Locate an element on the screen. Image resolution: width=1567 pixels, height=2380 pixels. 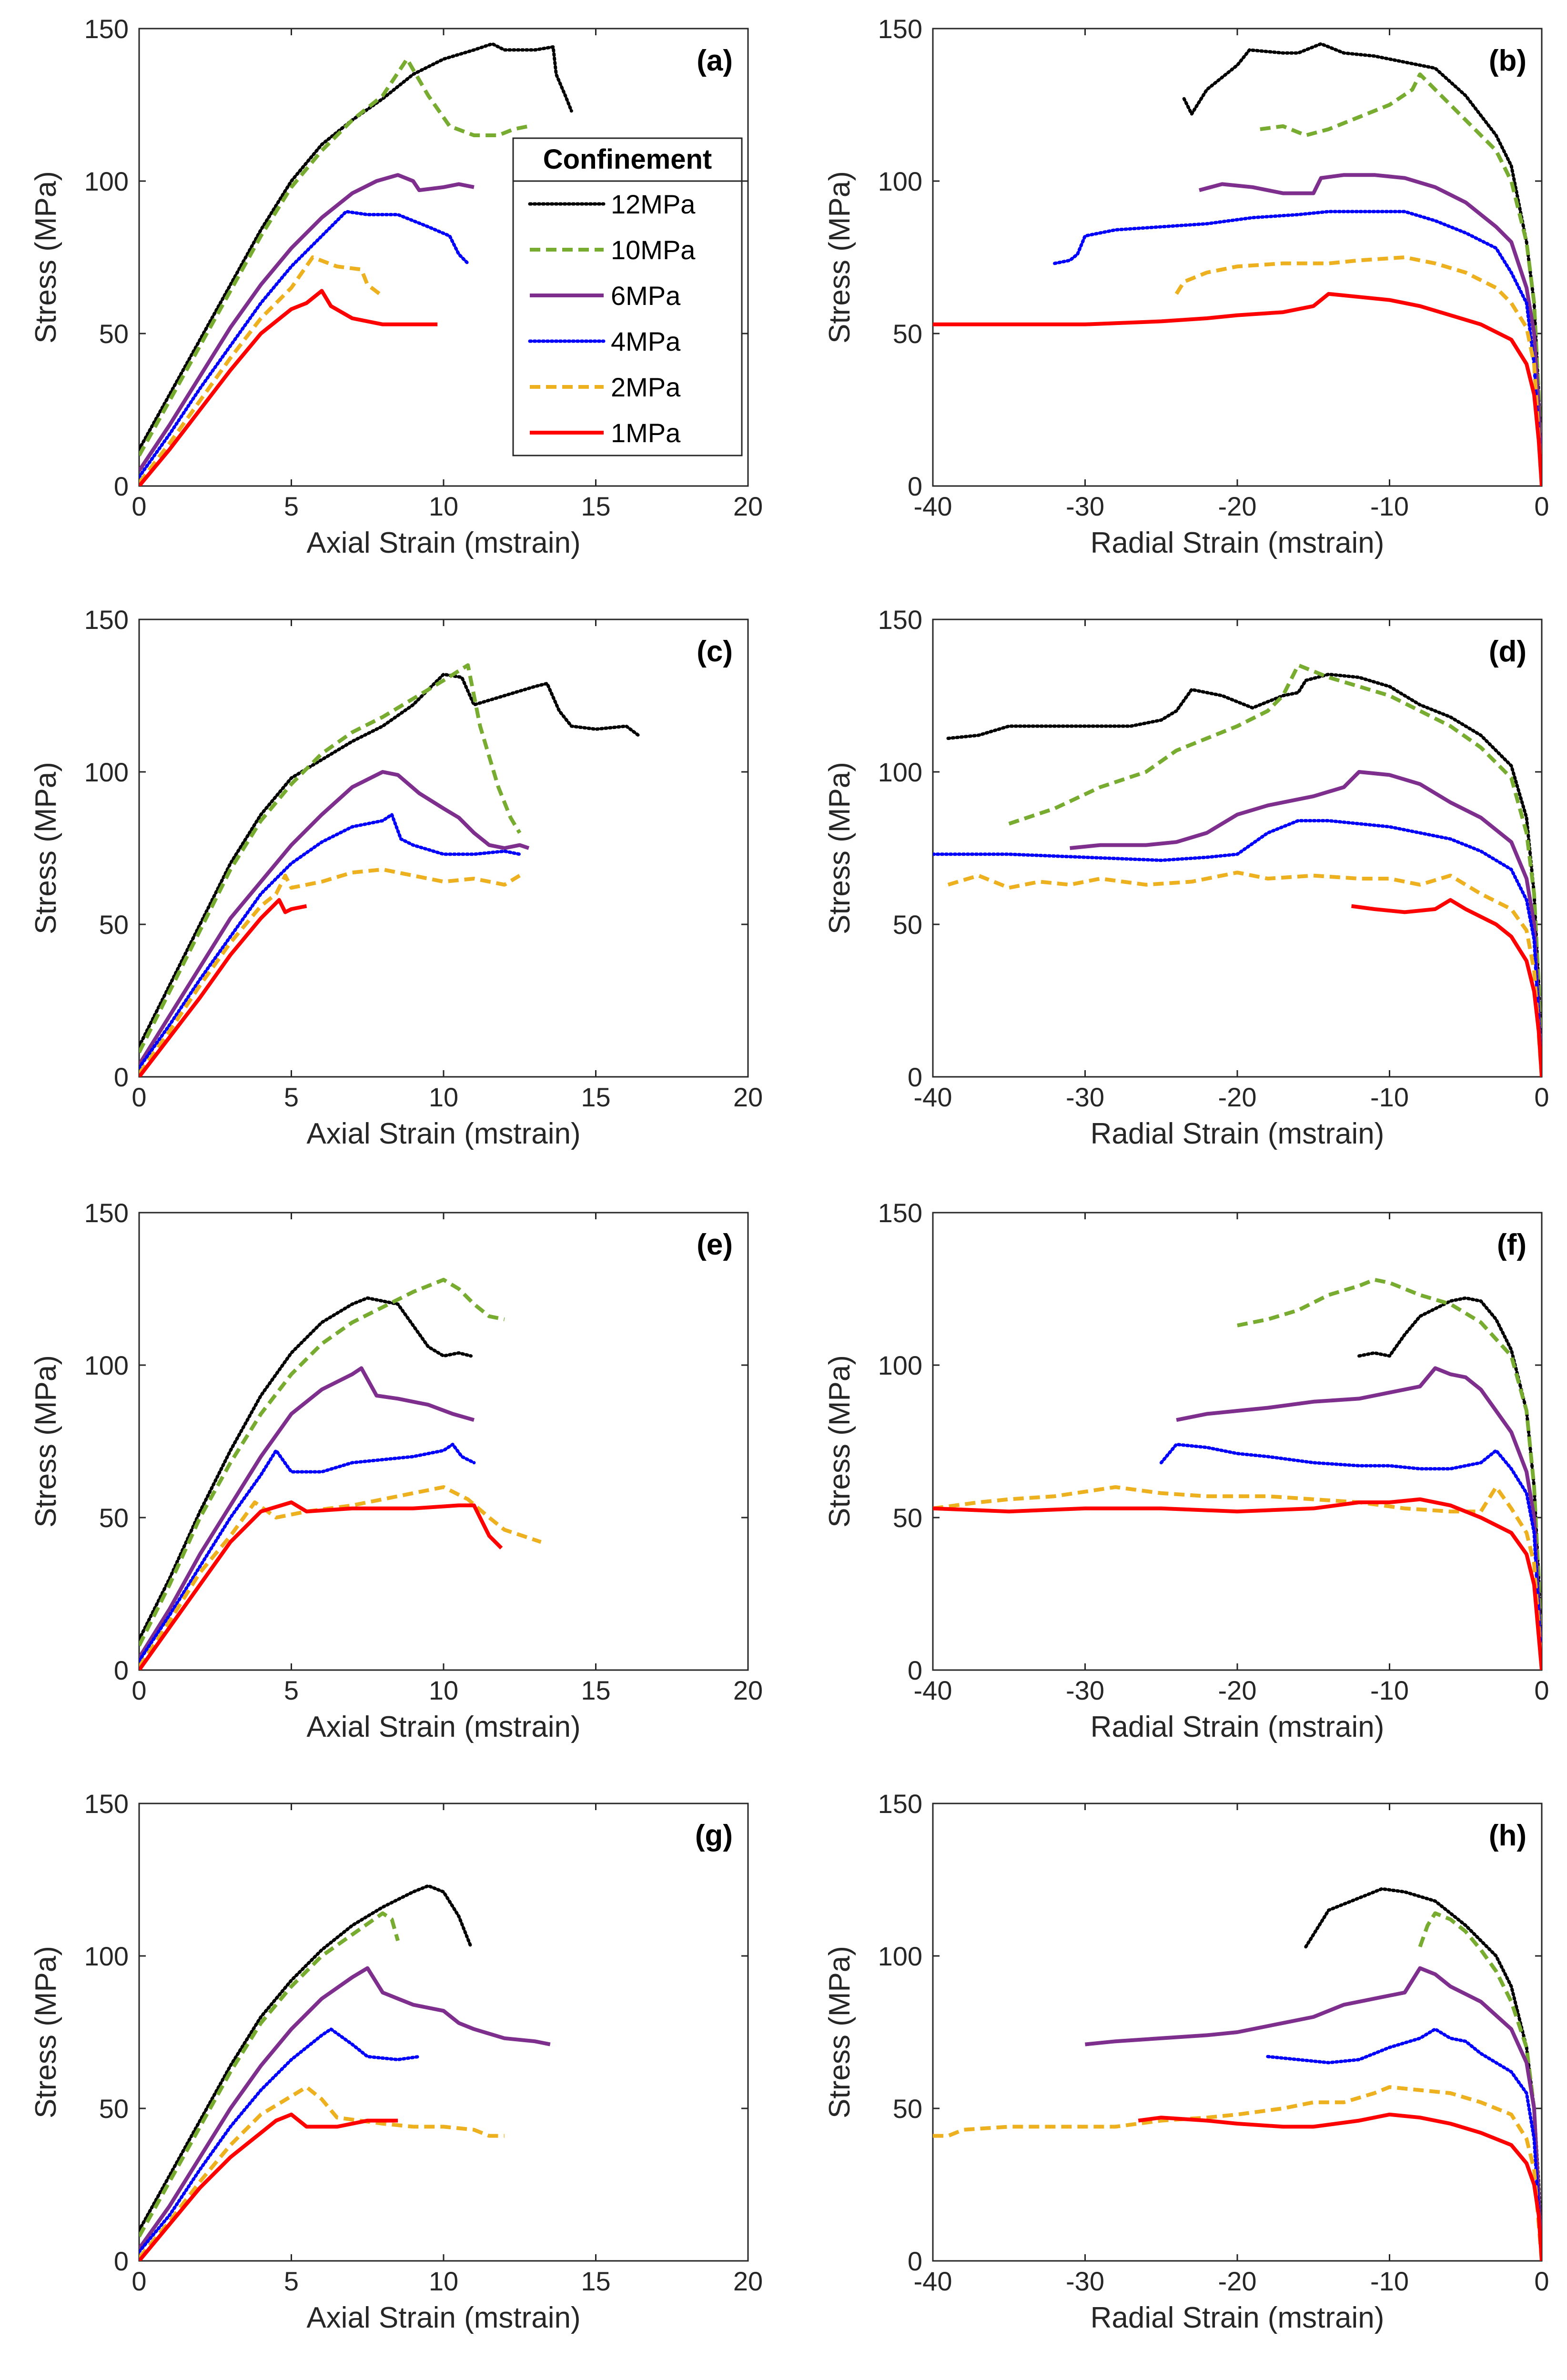
panel-label: (e) is located at coordinates (715, 1244).